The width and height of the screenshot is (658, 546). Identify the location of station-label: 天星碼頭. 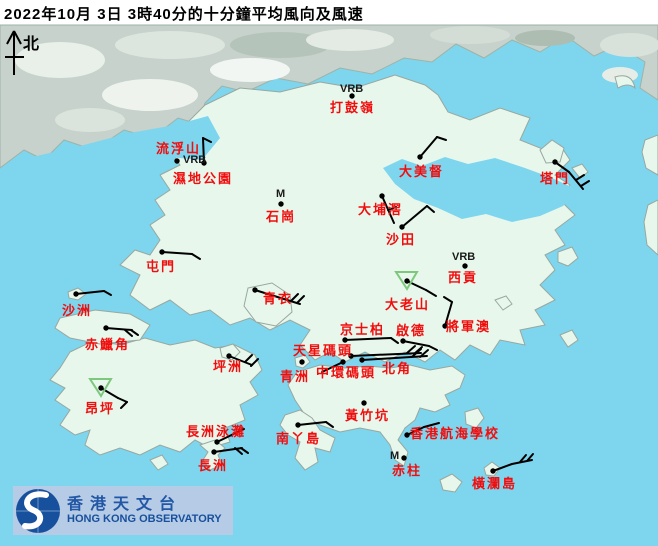
(323, 350).